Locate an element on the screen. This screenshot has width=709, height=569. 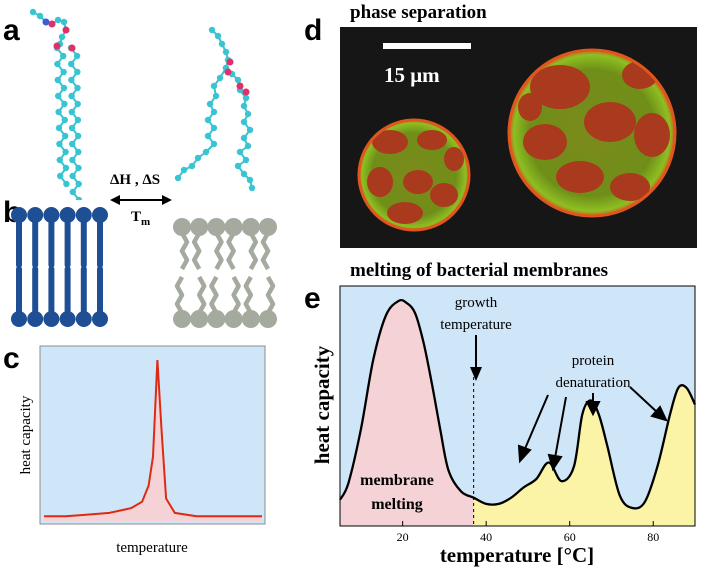
large-vesicle is located at coordinates (592, 133).